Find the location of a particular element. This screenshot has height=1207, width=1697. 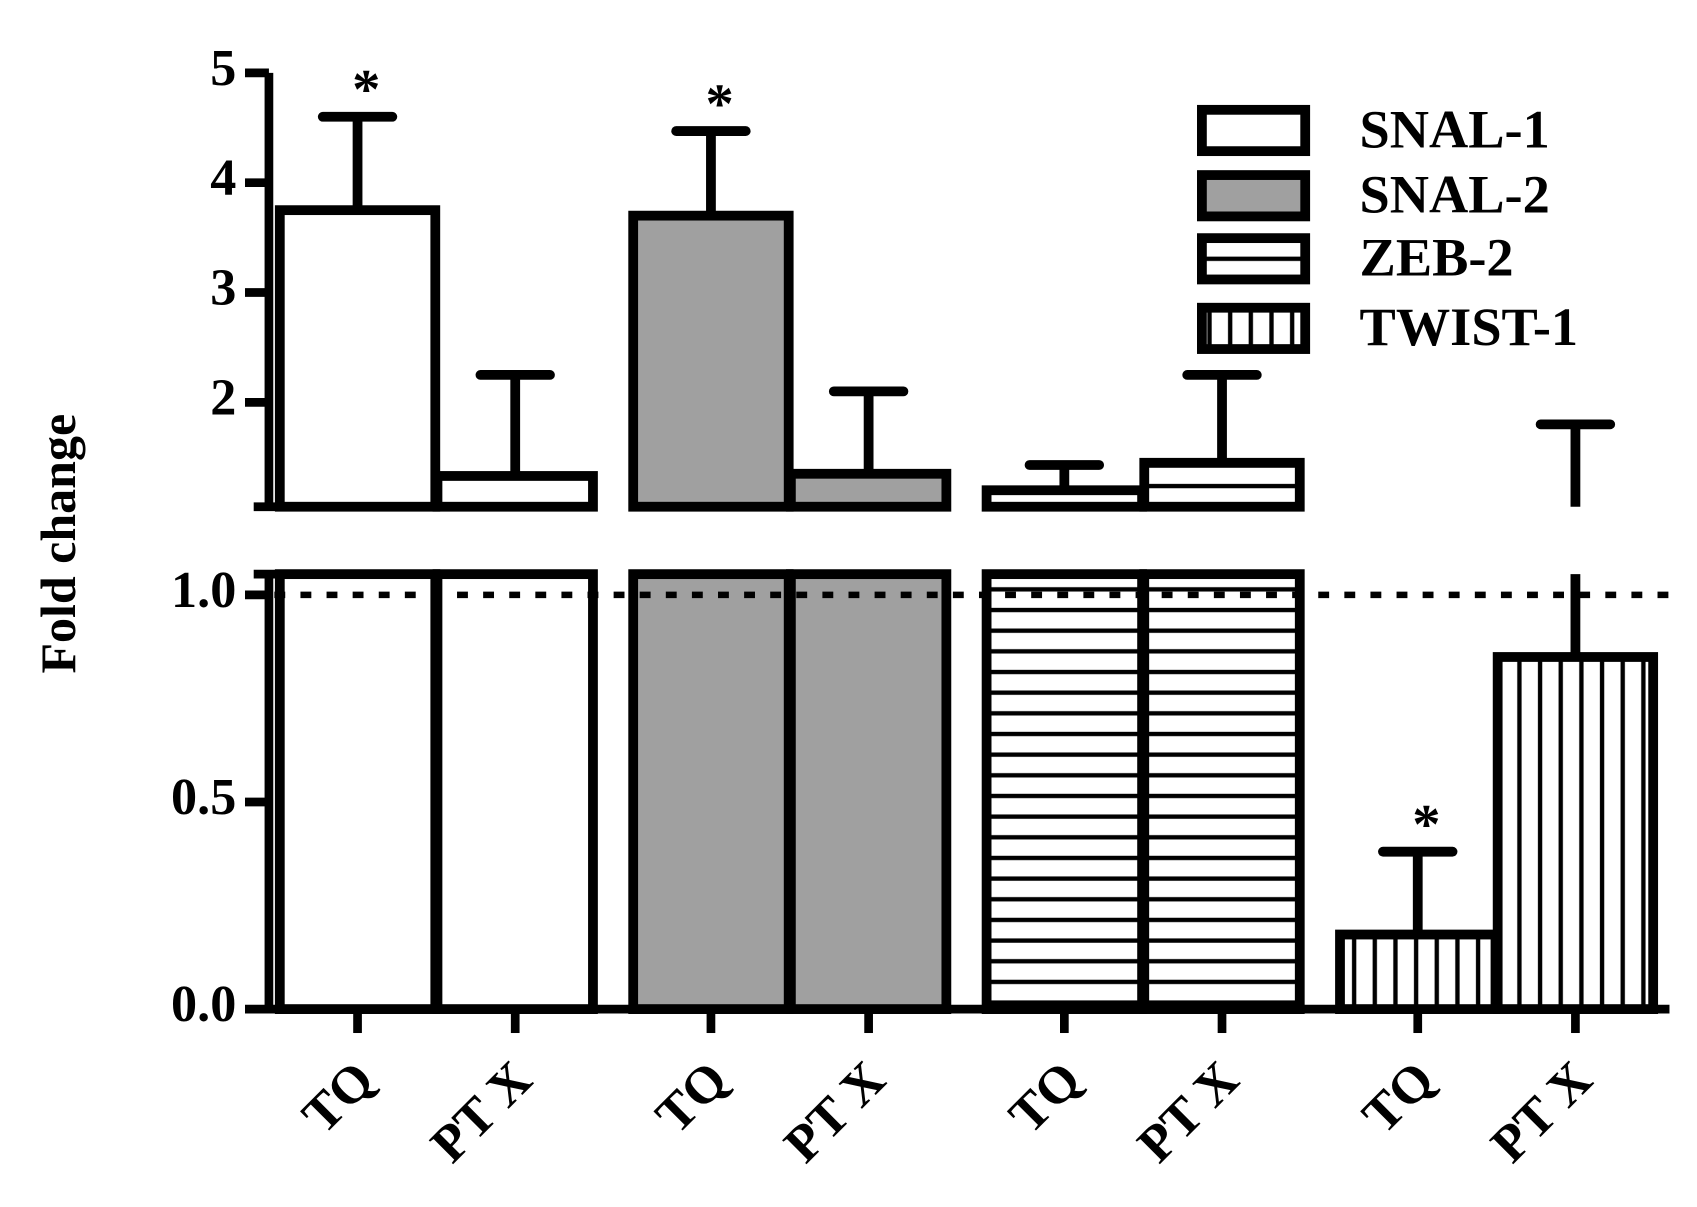

y-tick-label: 1.0 is located at coordinates (203, 590).